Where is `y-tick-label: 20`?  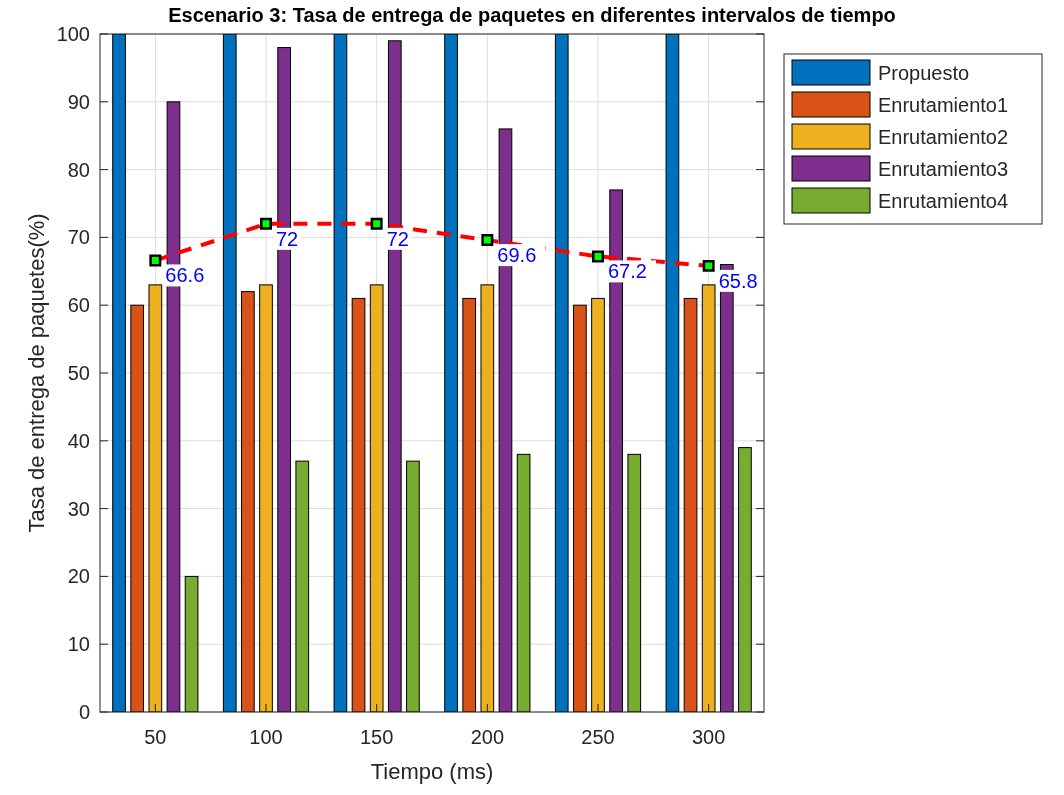 y-tick-label: 20 is located at coordinates (78, 576).